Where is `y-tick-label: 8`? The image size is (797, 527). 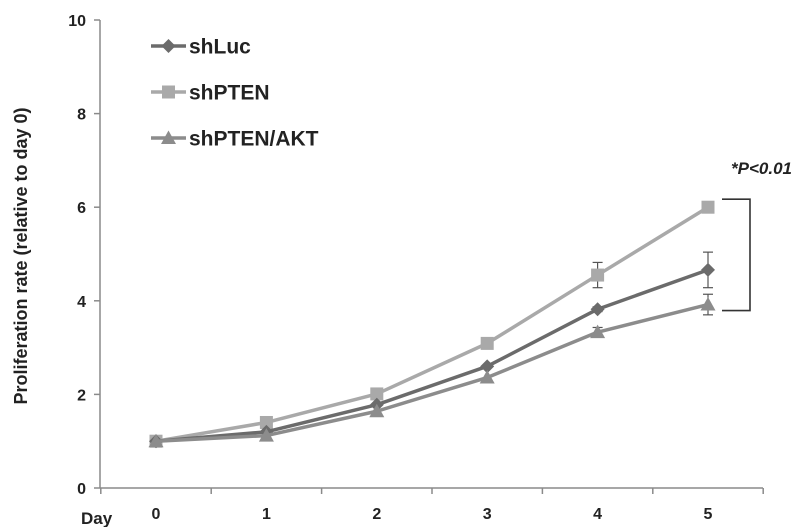 y-tick-label: 8 is located at coordinates (81, 115).